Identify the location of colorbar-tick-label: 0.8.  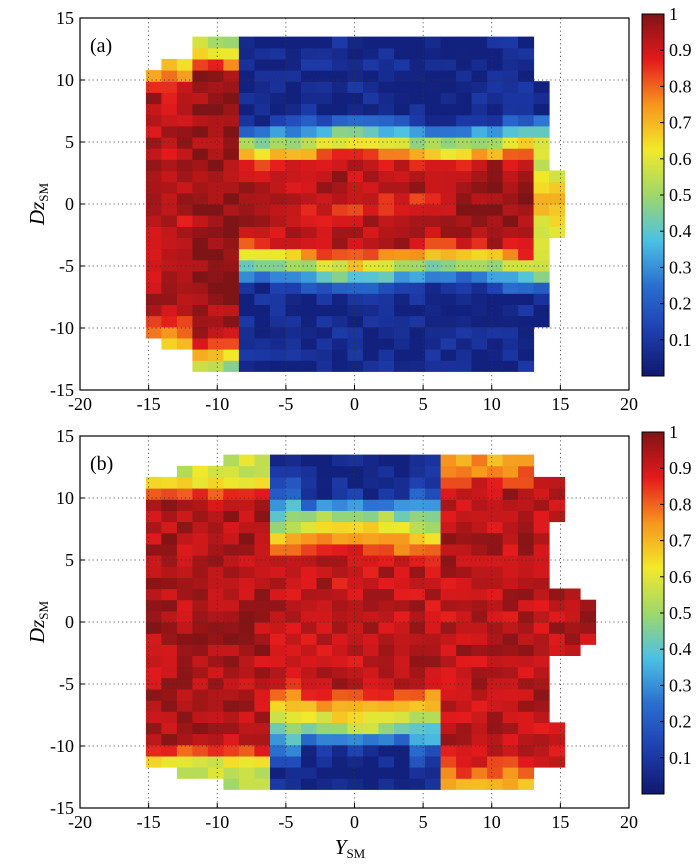
(680, 86).